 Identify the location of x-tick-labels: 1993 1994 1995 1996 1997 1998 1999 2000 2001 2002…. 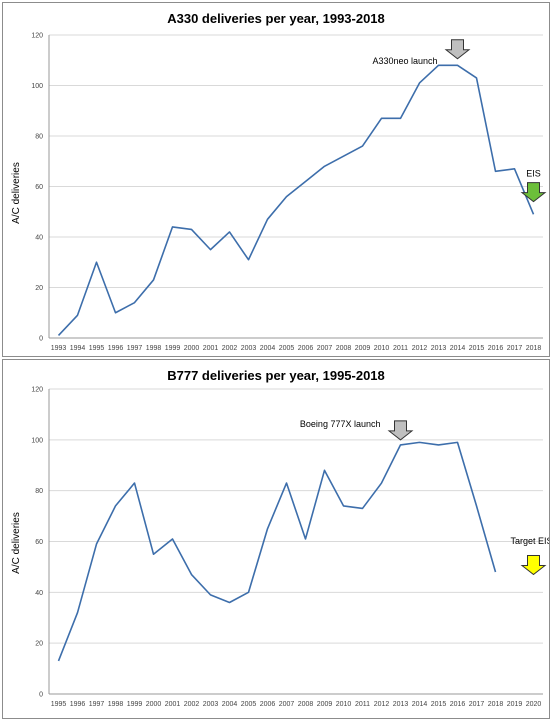
(296, 348).